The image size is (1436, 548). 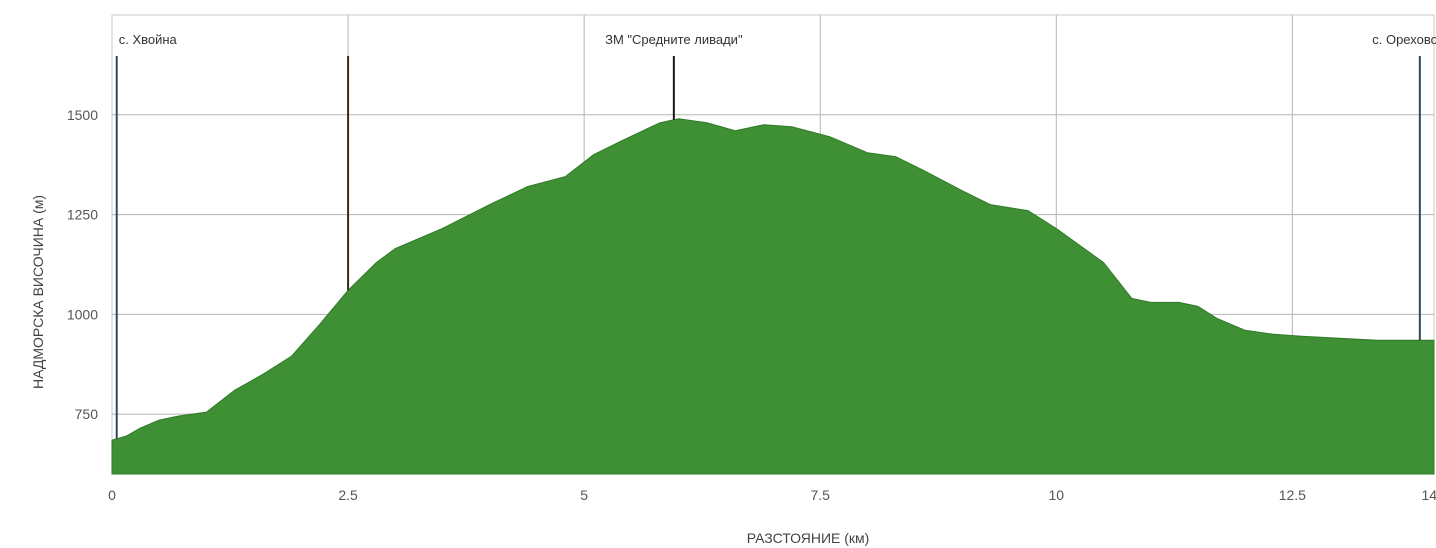 I want to click on place-marker-label: с. Орехово, so click(x=1404, y=39).